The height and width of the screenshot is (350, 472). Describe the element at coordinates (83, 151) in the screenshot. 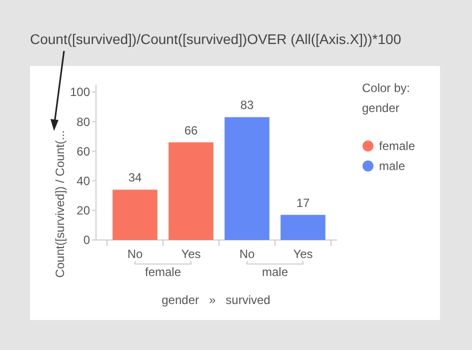

I see `y-tick-label: 60` at that location.